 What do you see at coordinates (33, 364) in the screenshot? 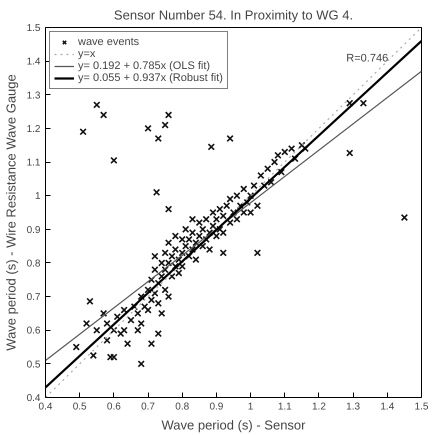
I see `y-tick-label: 0.5` at bounding box center [33, 364].